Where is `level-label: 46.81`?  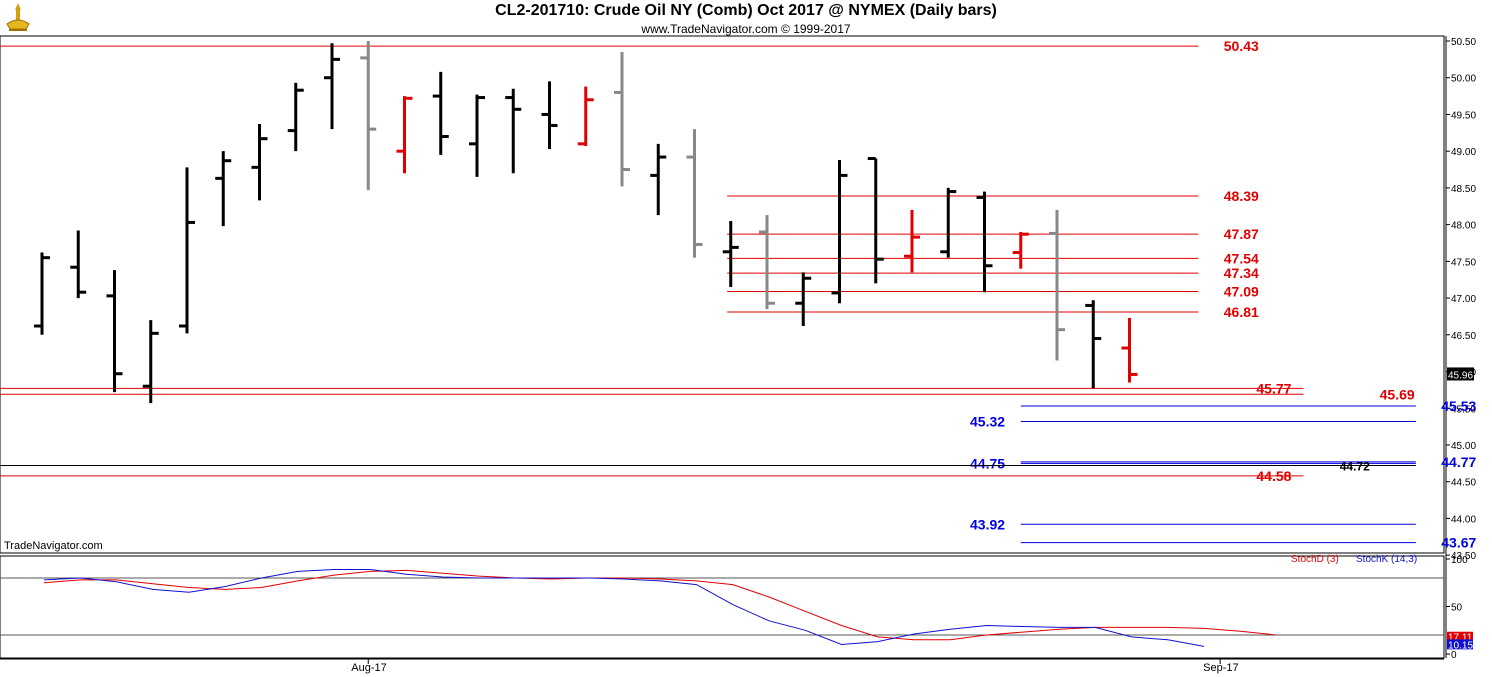
level-label: 46.81 is located at coordinates (1241, 312).